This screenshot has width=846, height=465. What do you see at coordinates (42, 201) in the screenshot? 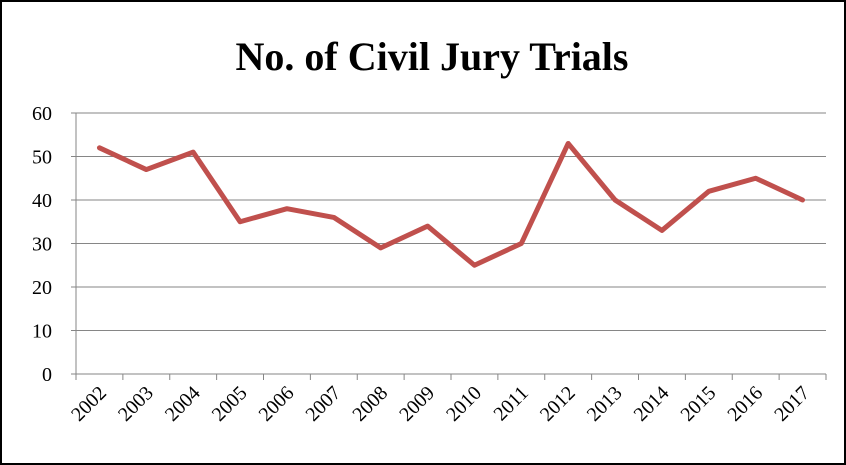
I see `y-tick-label: 40` at bounding box center [42, 201].